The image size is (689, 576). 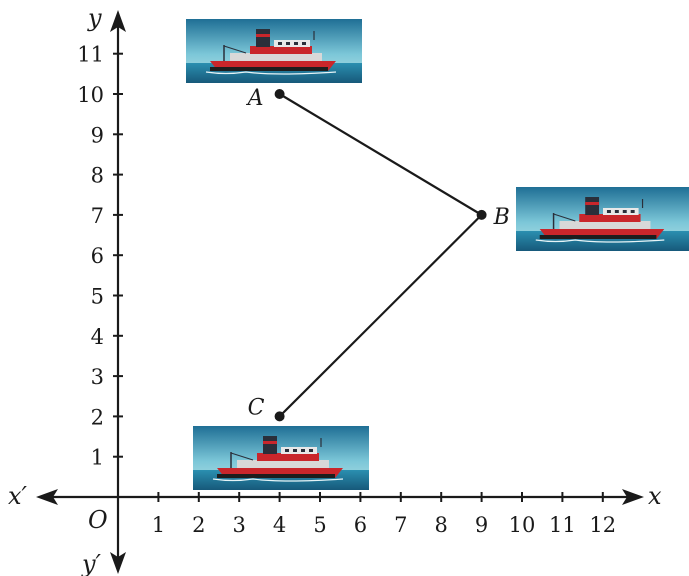 I want to click on ship-picture-a, so click(x=274, y=51).